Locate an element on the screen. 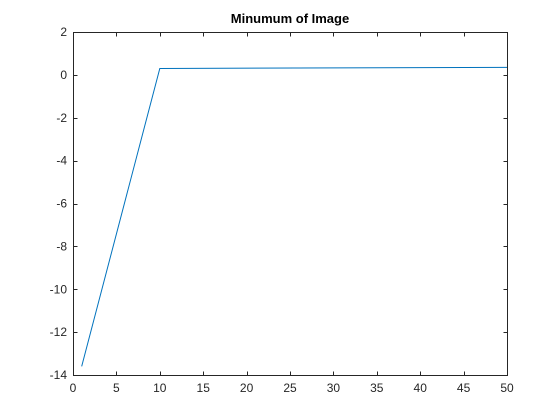  y-tick-label: -2 is located at coordinates (61, 118).